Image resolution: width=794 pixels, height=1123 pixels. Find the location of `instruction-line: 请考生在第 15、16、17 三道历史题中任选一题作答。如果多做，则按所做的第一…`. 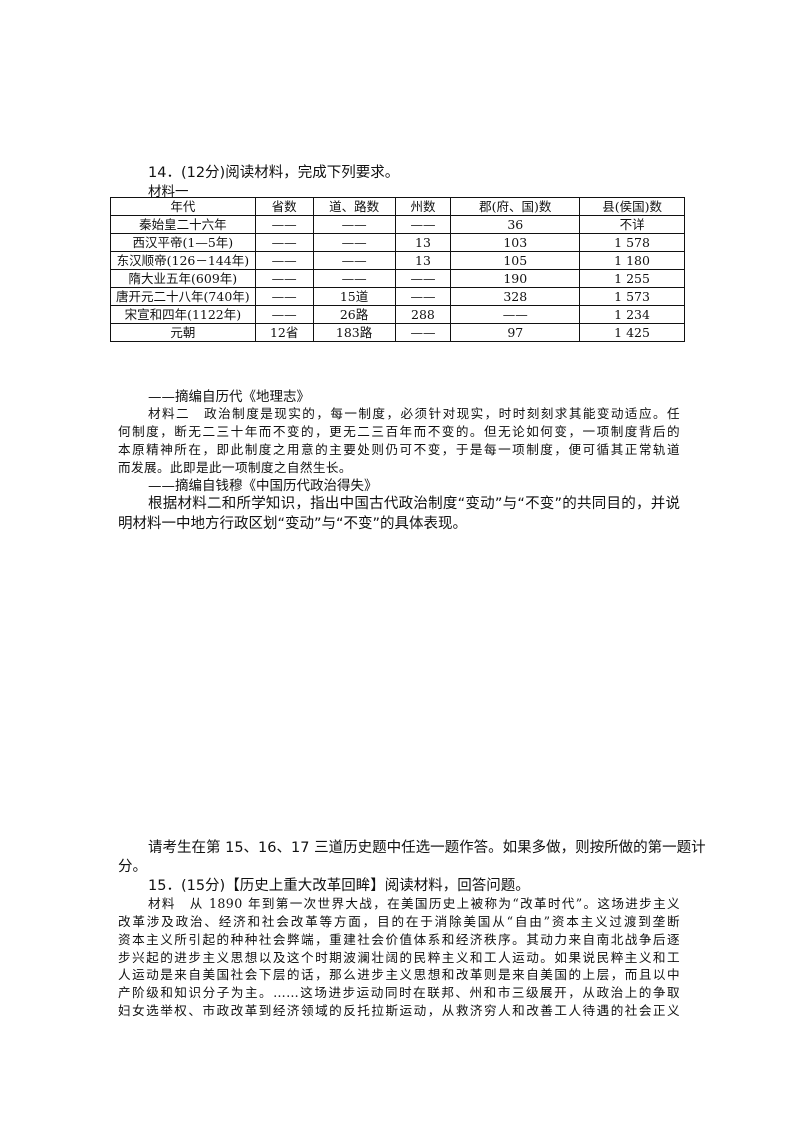

instruction-line: 请考生在第 15、16、17 三道历史题中任选一题作答。如果多做，则按所做的第一… is located at coordinates (427, 848).